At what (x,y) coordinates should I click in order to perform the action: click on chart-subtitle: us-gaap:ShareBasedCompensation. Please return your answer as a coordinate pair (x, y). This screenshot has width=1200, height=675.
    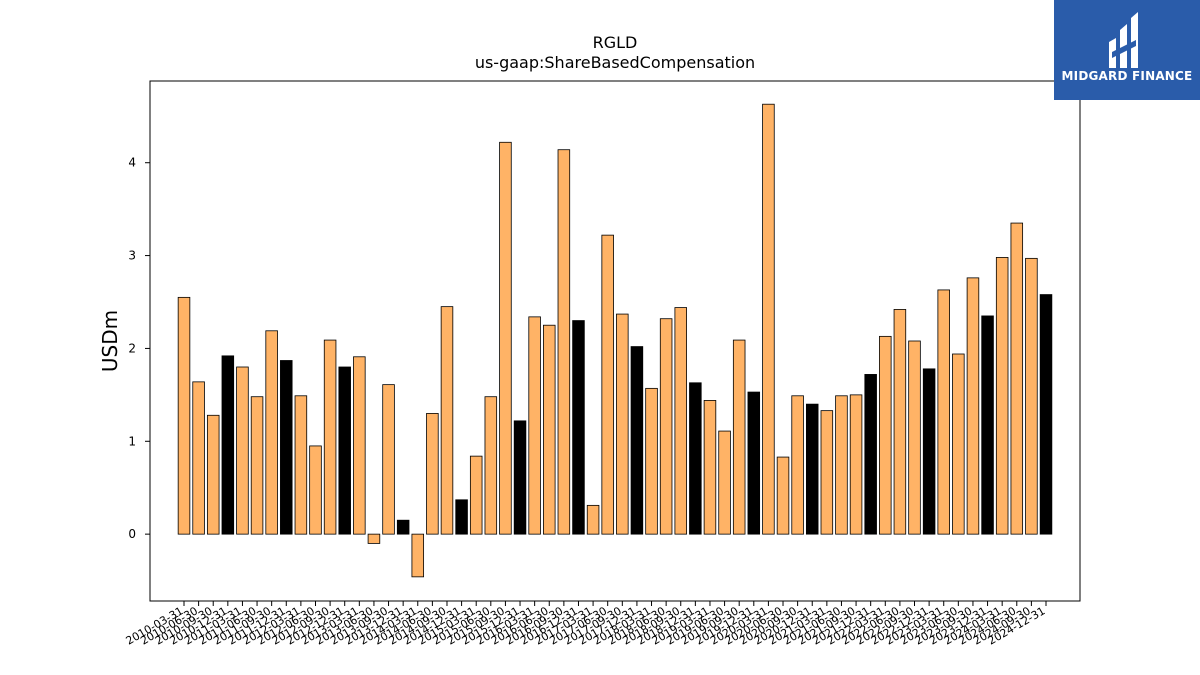
    Looking at the image, I should click on (615, 62).